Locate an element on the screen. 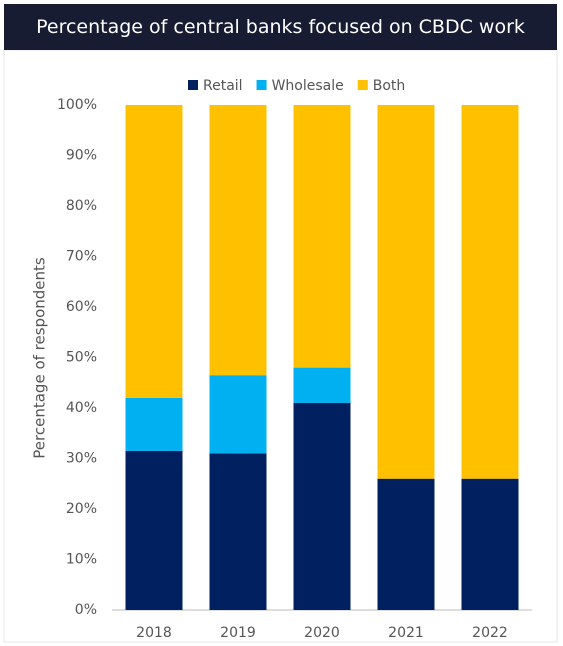 Image resolution: width=563 pixels, height=646 pixels. x-tick-label: 2022 is located at coordinates (490, 633).